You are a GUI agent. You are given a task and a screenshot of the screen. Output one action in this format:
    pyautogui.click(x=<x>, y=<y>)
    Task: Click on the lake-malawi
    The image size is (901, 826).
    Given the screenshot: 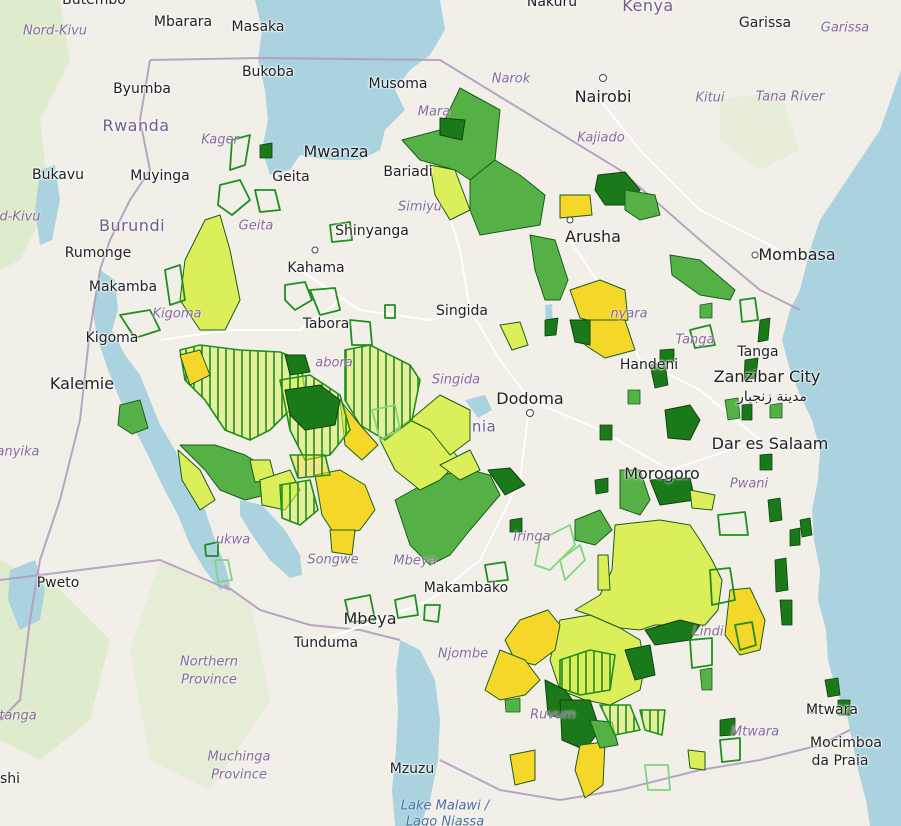 What is the action you would take?
    pyautogui.click(x=416, y=733)
    